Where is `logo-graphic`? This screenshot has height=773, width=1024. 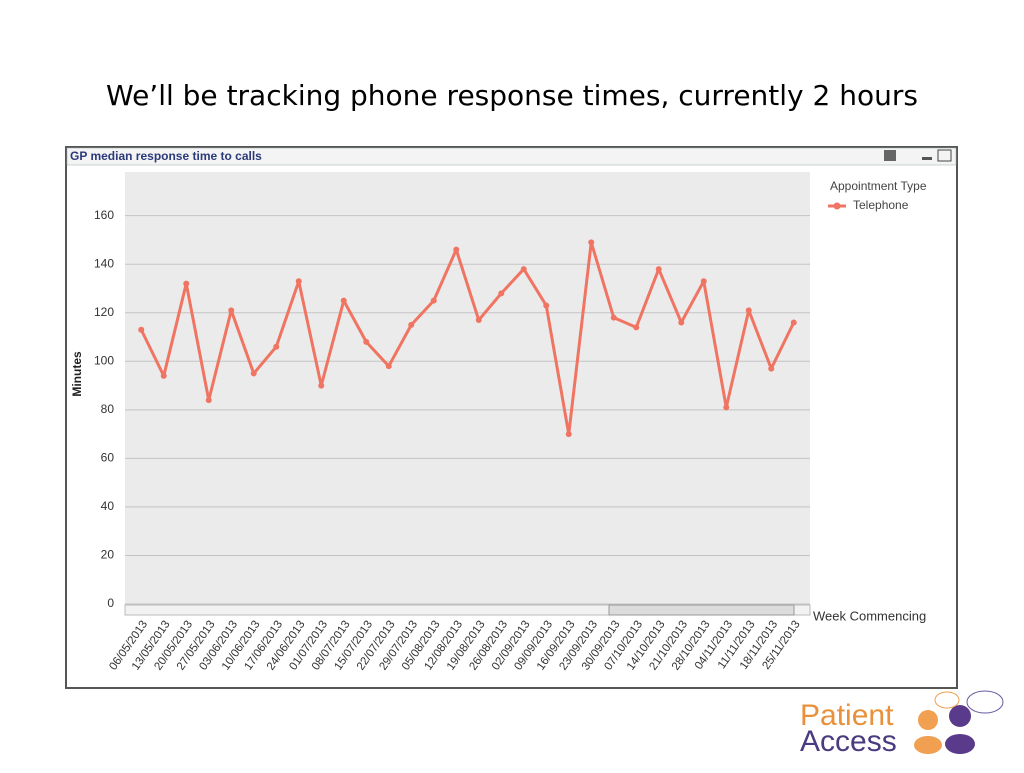 logo-graphic is located at coordinates (959, 722).